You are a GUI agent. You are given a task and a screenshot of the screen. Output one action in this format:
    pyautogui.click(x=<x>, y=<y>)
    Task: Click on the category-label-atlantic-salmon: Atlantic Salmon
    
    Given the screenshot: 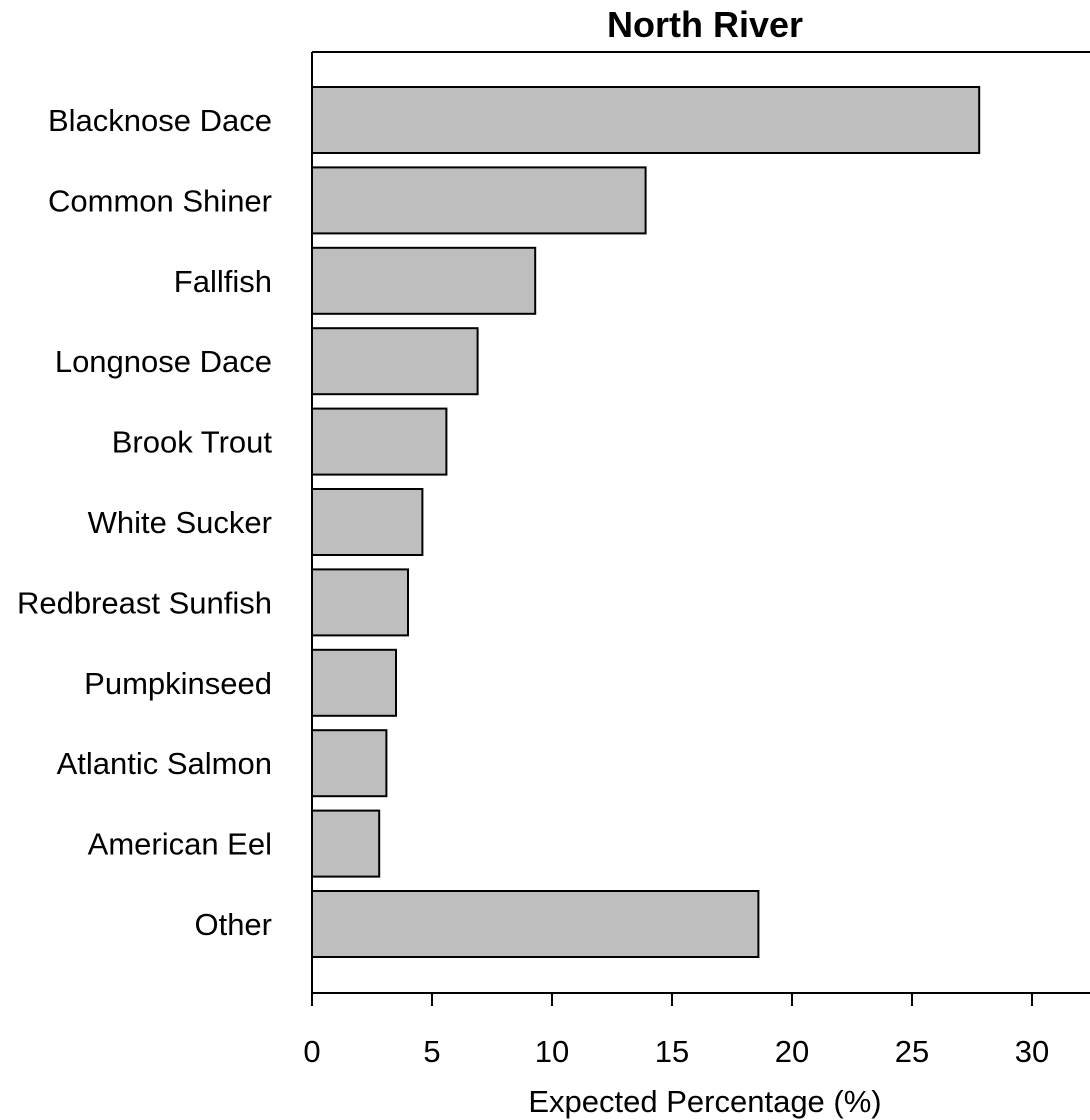 What is the action you would take?
    pyautogui.click(x=164, y=763)
    